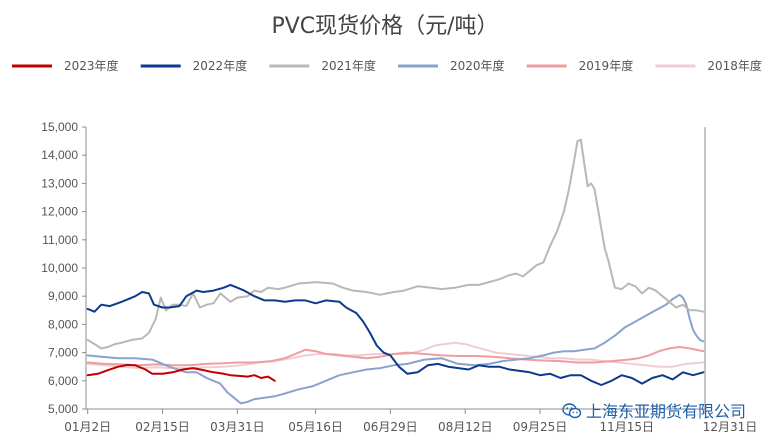  I want to click on y-tick-label: 8,000, so click(63, 324).